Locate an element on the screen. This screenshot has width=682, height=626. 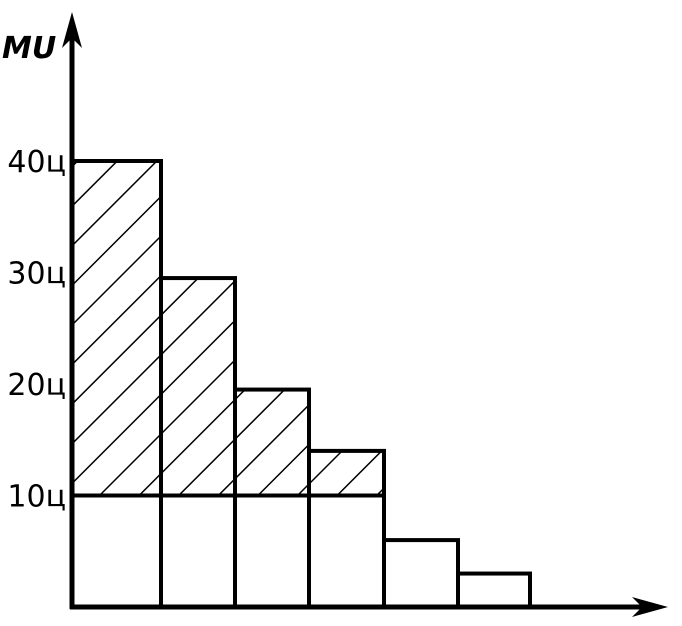
y-tick-labels: 40ц 30ц 20ц 10ц is located at coordinates (36, 330).